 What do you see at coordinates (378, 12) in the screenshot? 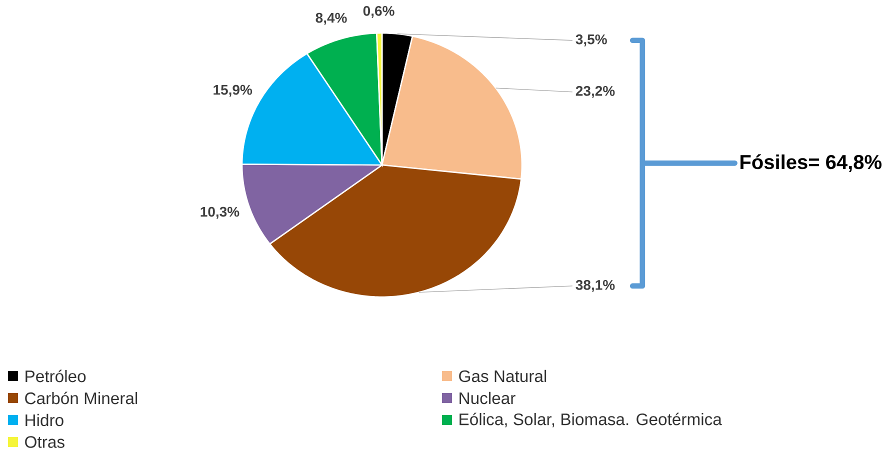
I see `data-label: 0,6%` at bounding box center [378, 12].